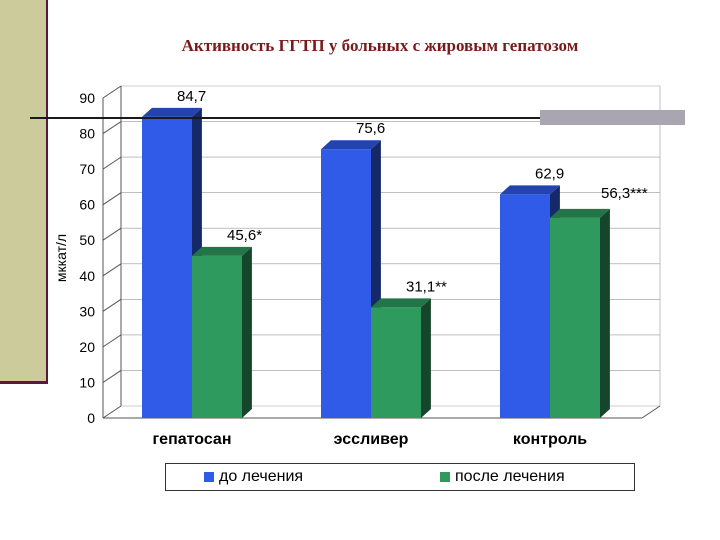  What do you see at coordinates (47, 192) in the screenshot?
I see `side-strip-edge` at bounding box center [47, 192].